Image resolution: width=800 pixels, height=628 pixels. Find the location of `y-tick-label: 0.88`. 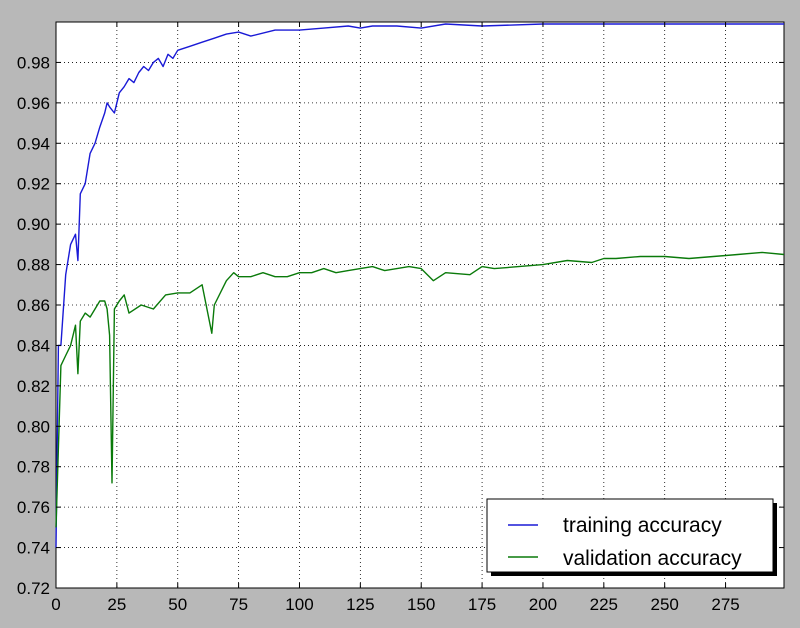

y-tick-label: 0.88 is located at coordinates (33, 265).